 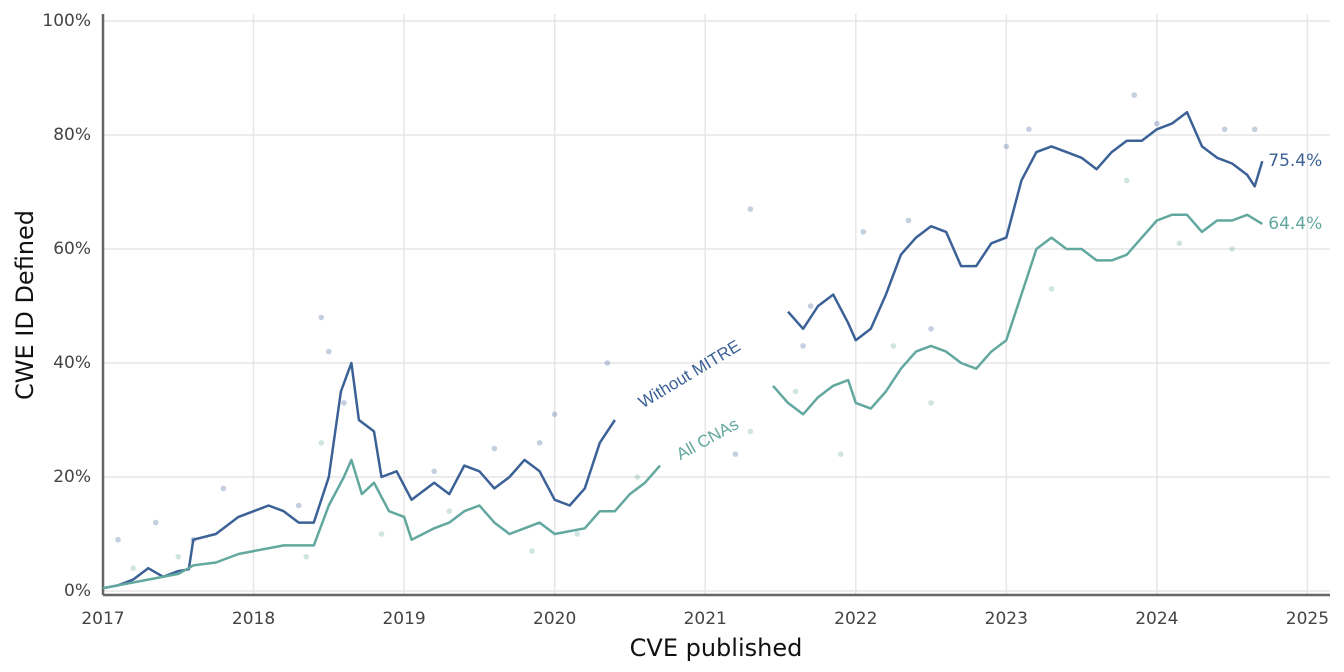 What do you see at coordinates (25, 305) in the screenshot?
I see `y-axis-title: CWE ID Defined` at bounding box center [25, 305].